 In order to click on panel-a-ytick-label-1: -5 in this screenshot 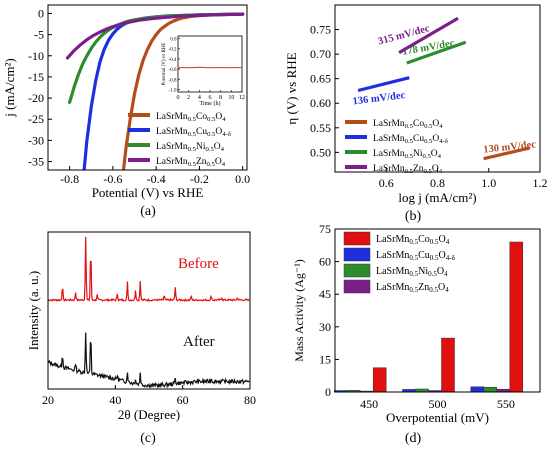, I will do `click(39, 35)`.